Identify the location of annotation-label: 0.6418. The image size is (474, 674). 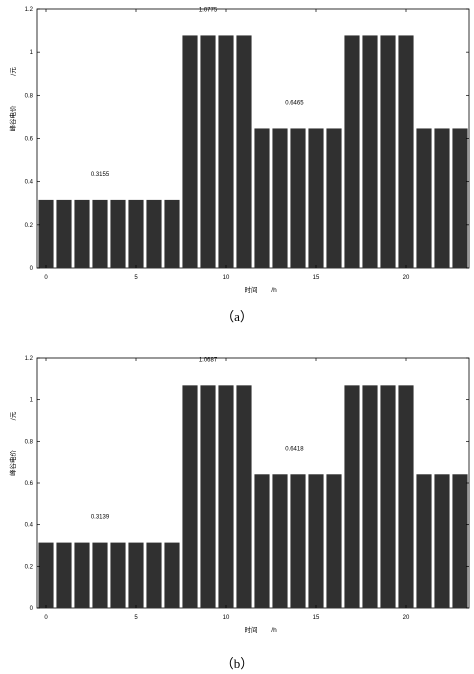
(294, 449).